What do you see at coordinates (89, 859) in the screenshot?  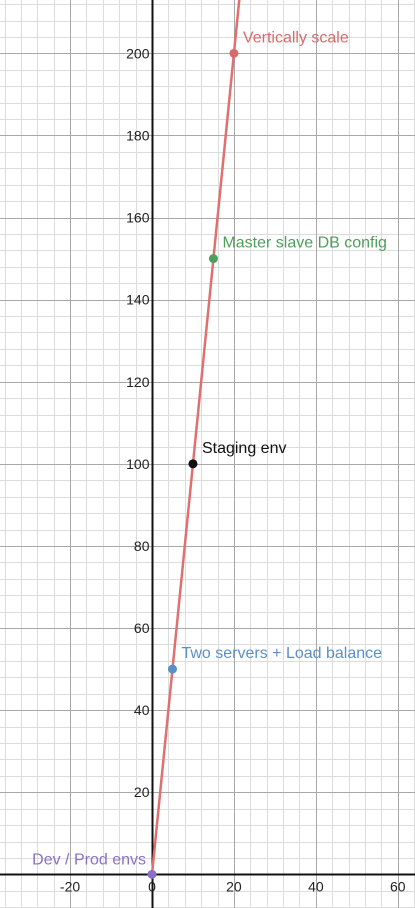 I see `point-label: Dev / Prod envs` at bounding box center [89, 859].